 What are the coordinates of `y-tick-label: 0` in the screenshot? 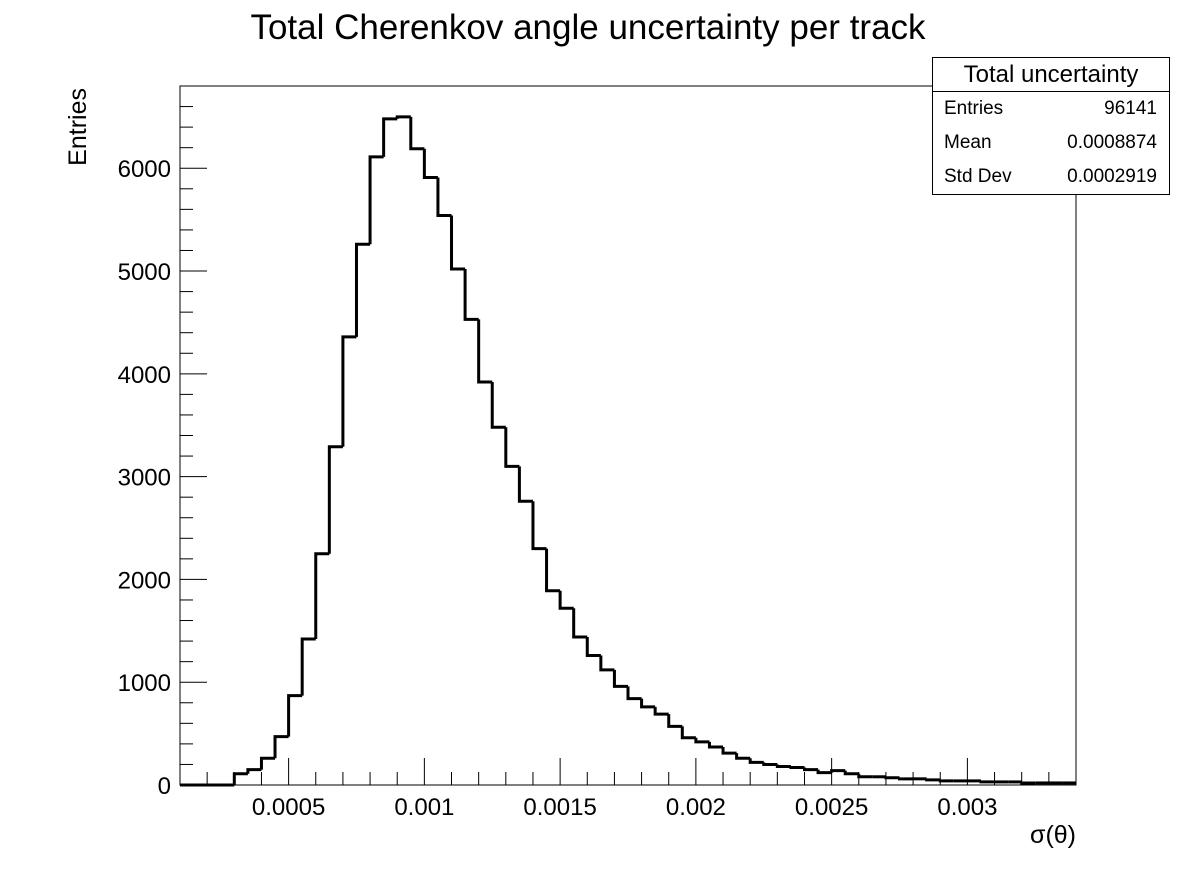 It's located at (164, 786).